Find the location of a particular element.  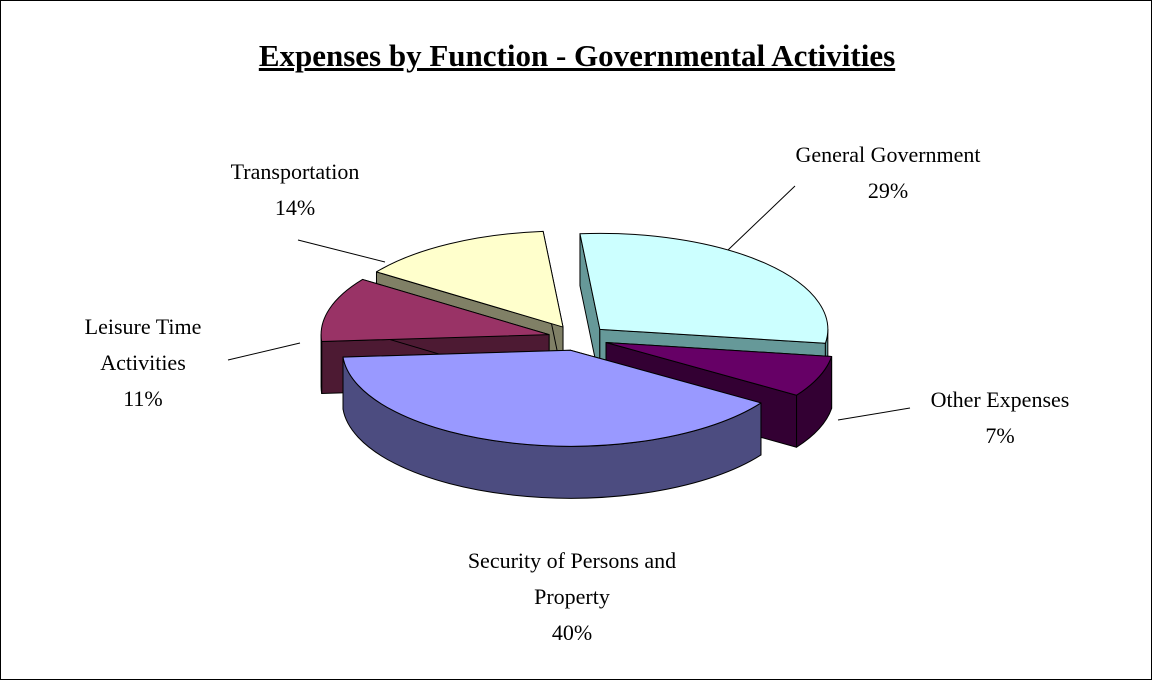

slice-label: General Government 29% is located at coordinates (888, 173).